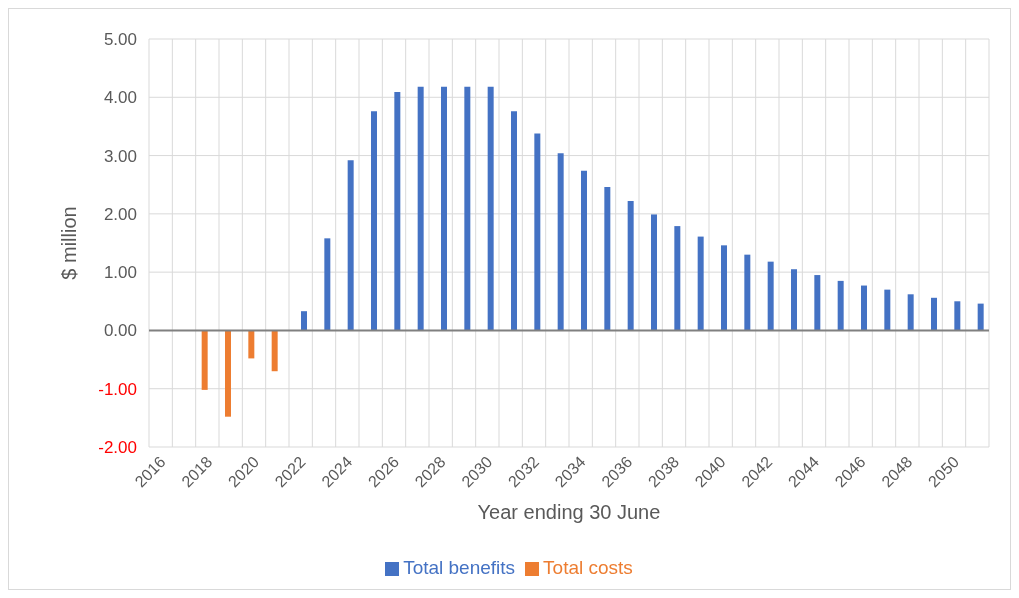 The height and width of the screenshot is (598, 1019). Describe the element at coordinates (459, 567) in the screenshot. I see `legend-label: Total benefits` at that location.